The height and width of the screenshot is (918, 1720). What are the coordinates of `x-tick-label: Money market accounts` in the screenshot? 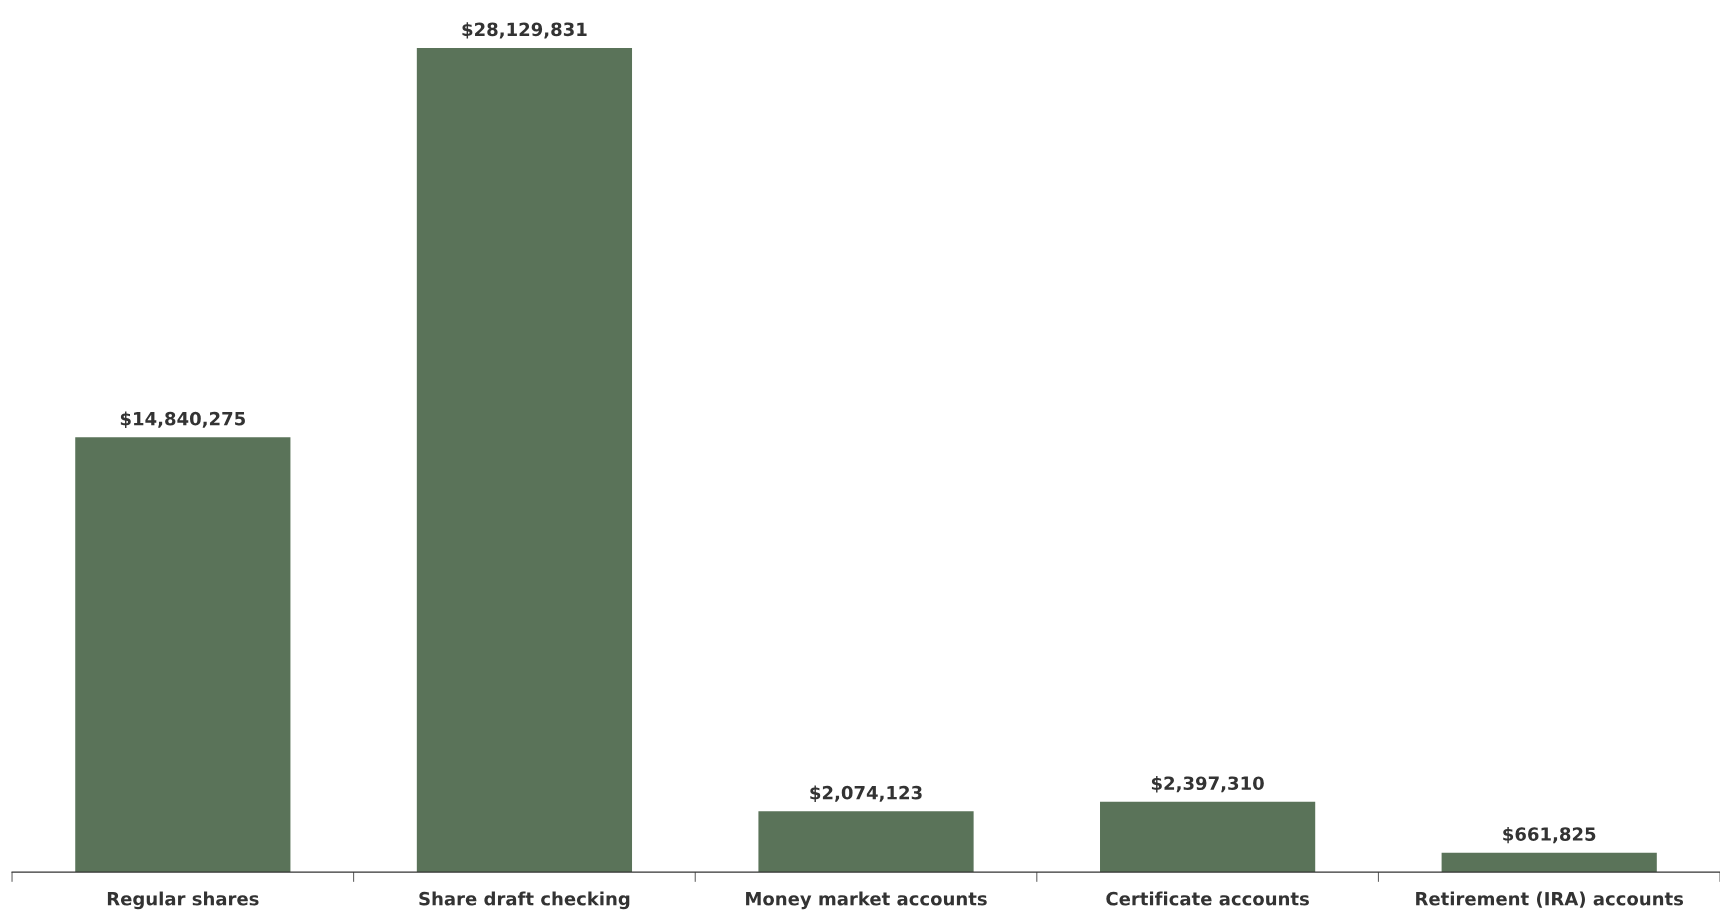 It's located at (866, 900).